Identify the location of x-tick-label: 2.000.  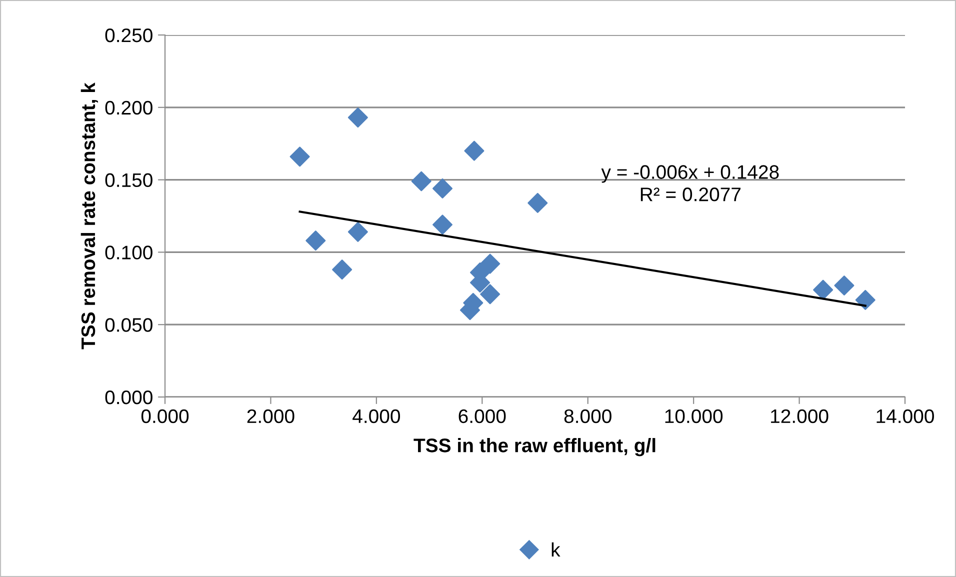
(270, 416).